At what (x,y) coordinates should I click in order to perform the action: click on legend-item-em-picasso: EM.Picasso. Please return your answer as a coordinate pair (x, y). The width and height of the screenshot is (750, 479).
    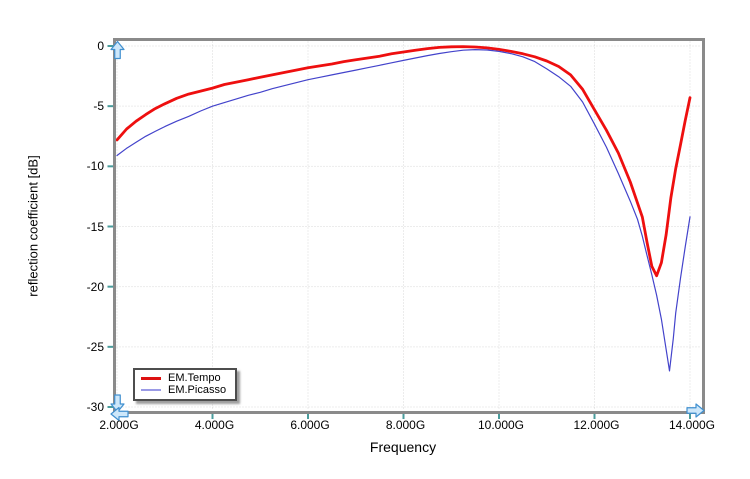
    Looking at the image, I should click on (183, 390).